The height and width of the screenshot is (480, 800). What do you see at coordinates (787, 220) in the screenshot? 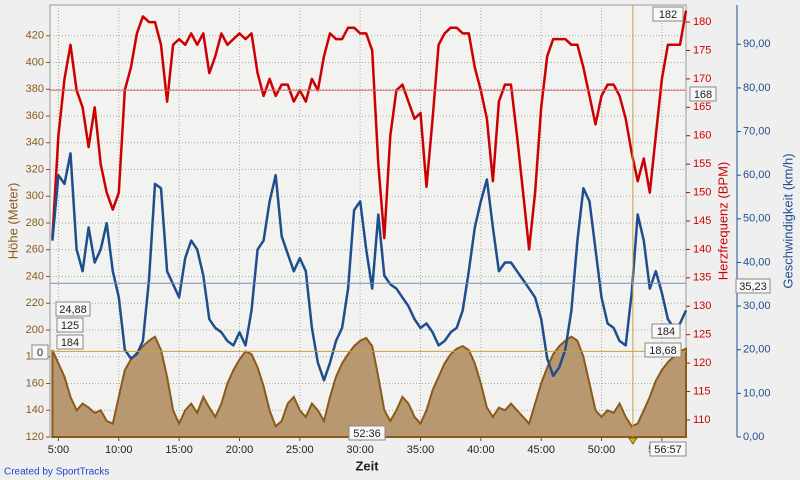
I see `y3-axis-title: Geschwindigkeit (km/h)` at bounding box center [787, 220].